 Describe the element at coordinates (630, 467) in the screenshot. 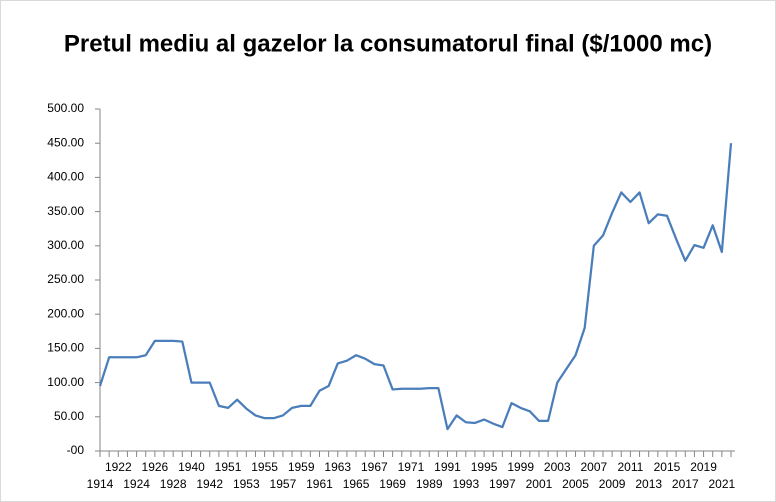

I see `x-tick-label: 2011` at that location.